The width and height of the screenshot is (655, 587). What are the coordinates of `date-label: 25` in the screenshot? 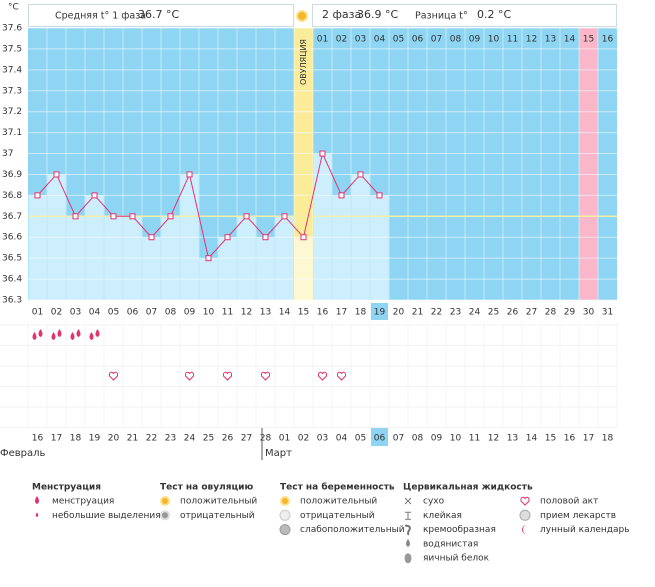 It's located at (208, 439).